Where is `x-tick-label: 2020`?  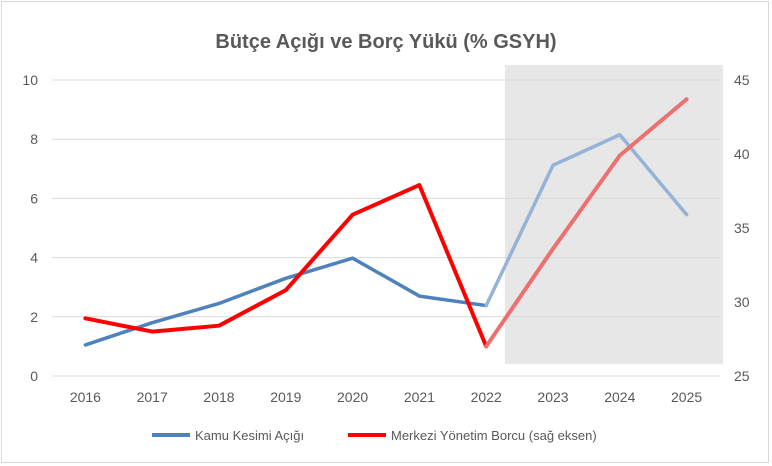
x-tick-label: 2020 is located at coordinates (352, 397).